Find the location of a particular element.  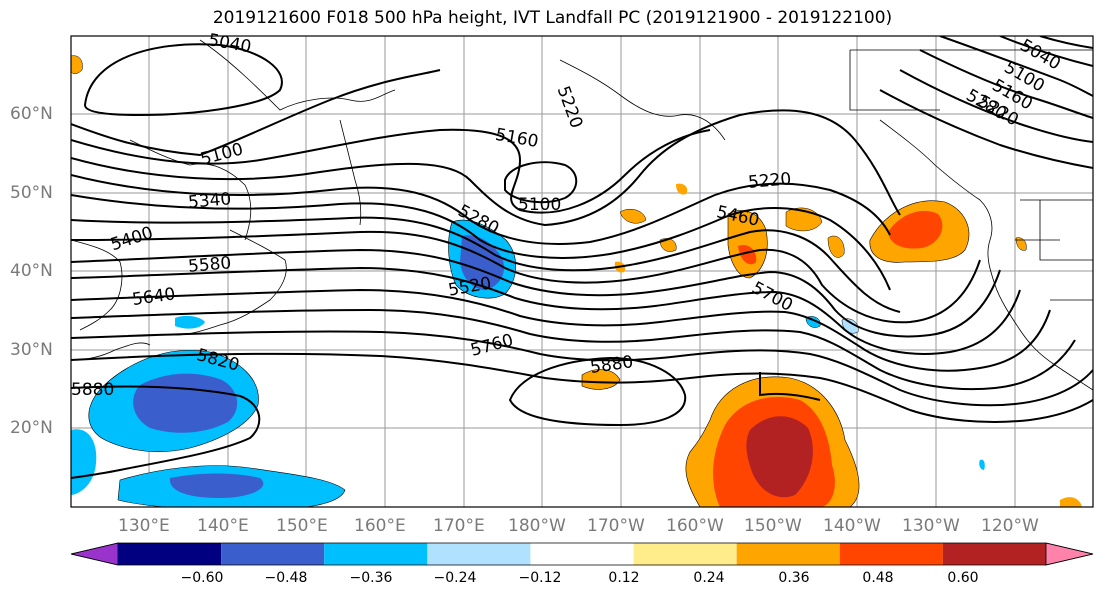

lat-label: 40°N is located at coordinates (31, 271).